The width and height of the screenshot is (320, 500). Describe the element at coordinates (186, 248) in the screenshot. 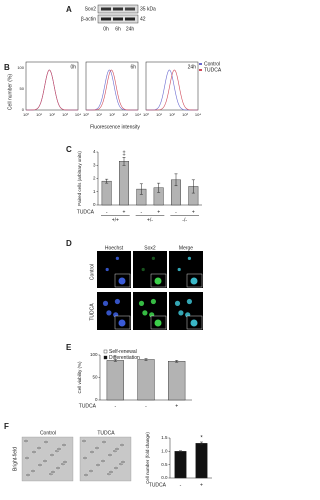

I see `column-label: Merge` at that location.